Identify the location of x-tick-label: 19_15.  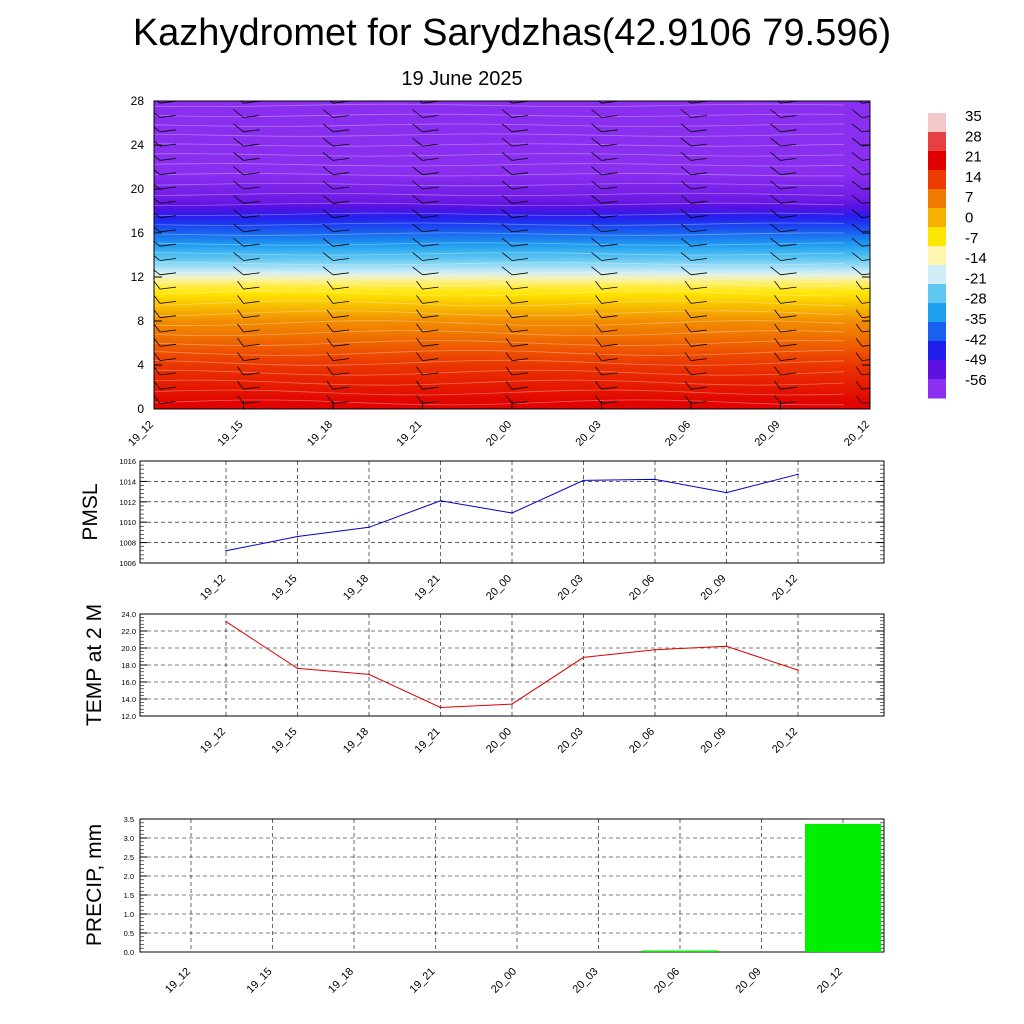
(231, 434).